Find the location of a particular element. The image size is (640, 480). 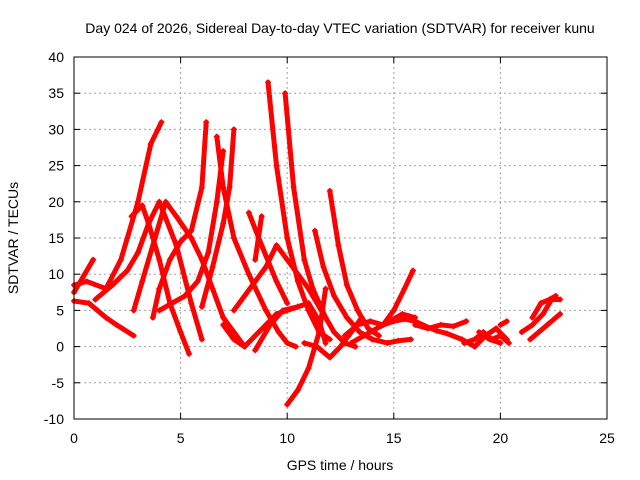

x-tick-label: 0 is located at coordinates (74, 438).